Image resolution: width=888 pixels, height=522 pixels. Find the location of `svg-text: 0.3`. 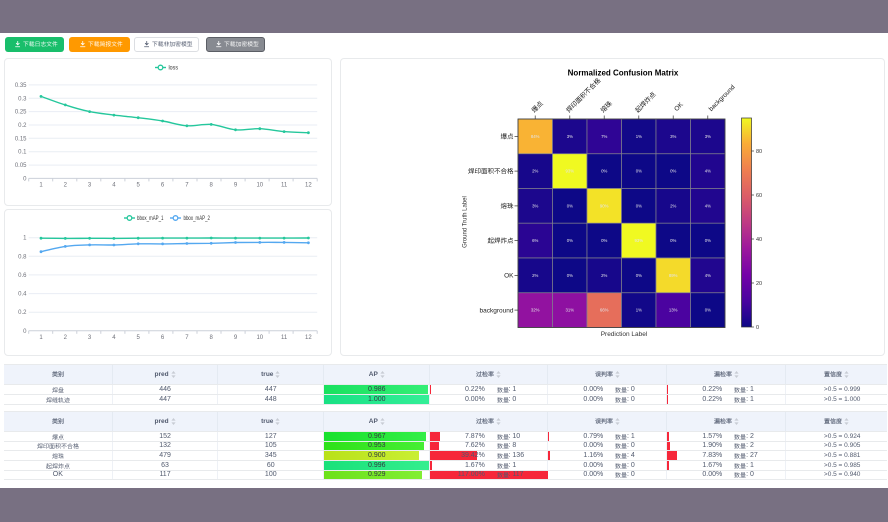

svg-text: 0.3 is located at coordinates (22, 99).